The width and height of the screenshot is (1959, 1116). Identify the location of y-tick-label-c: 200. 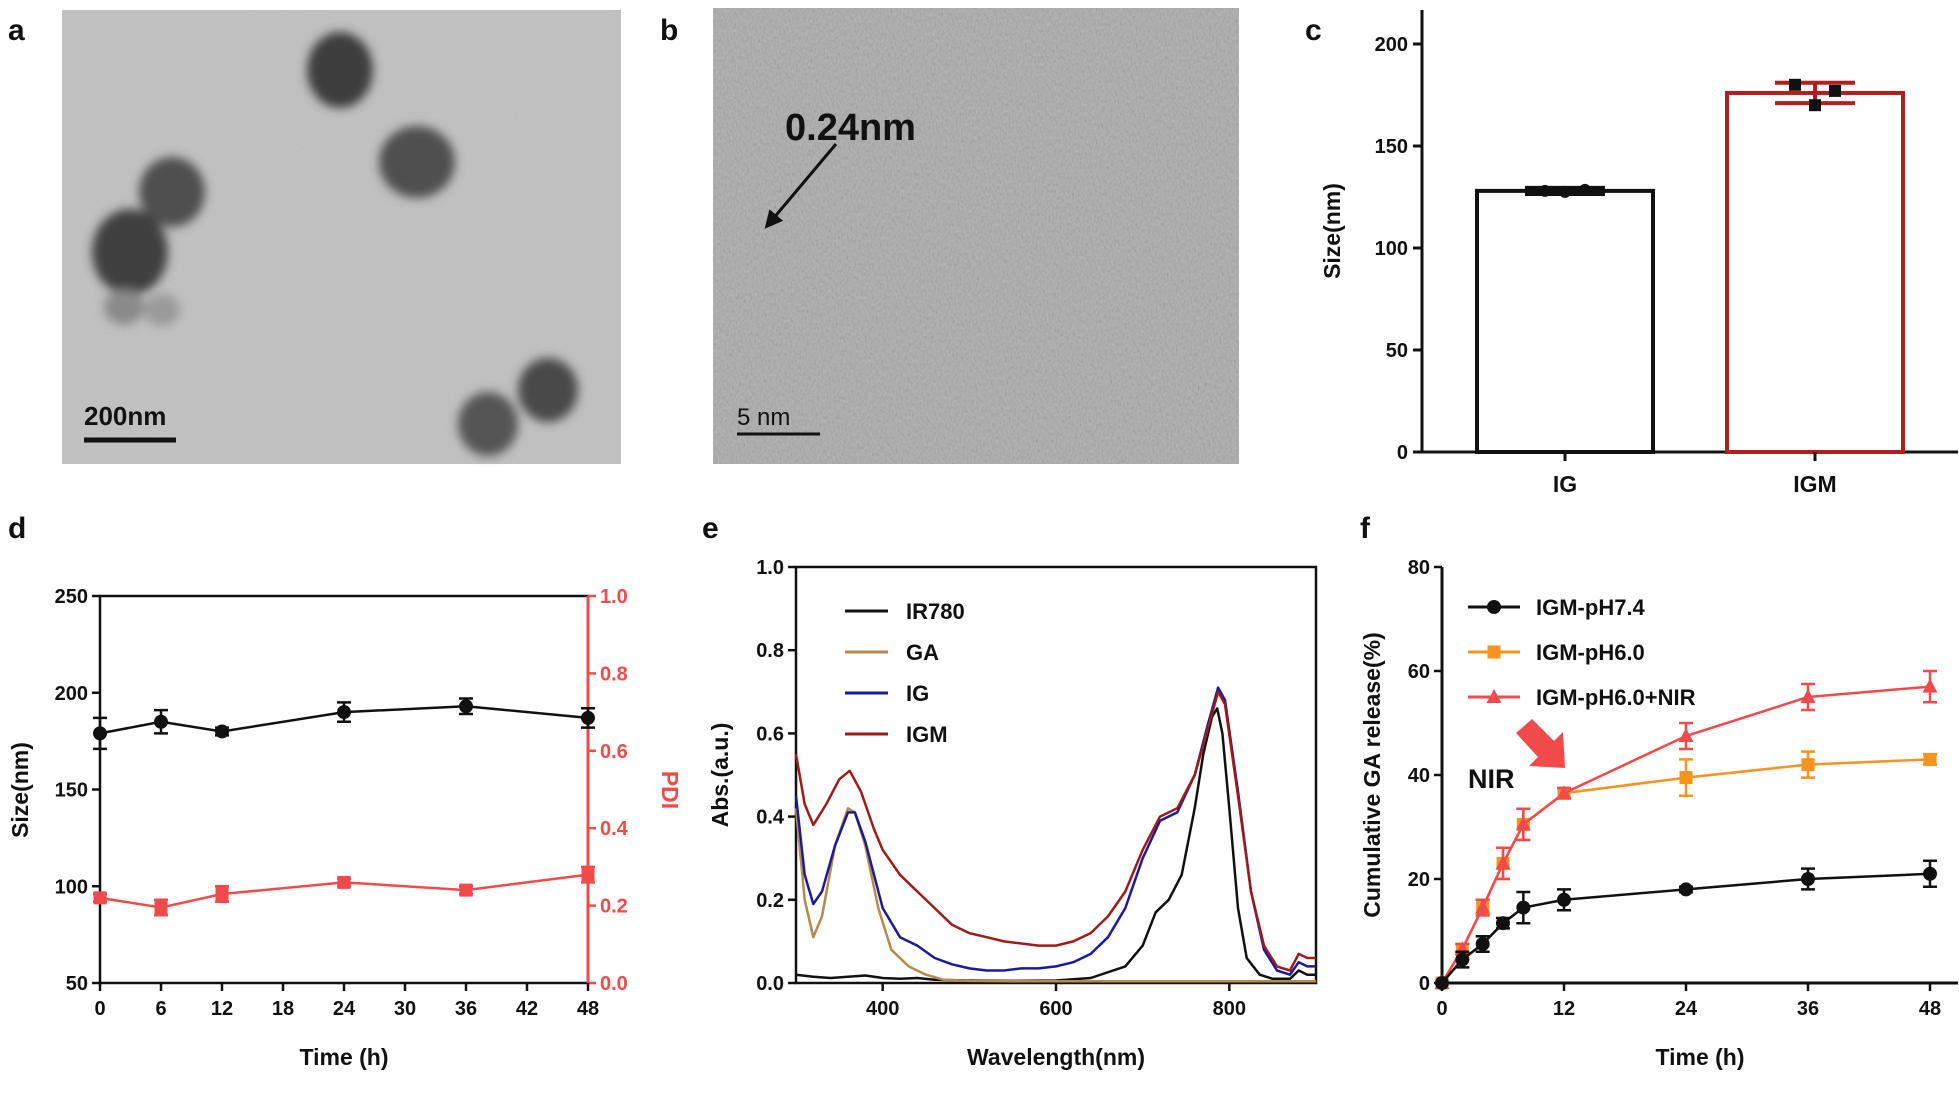
(1391, 45).